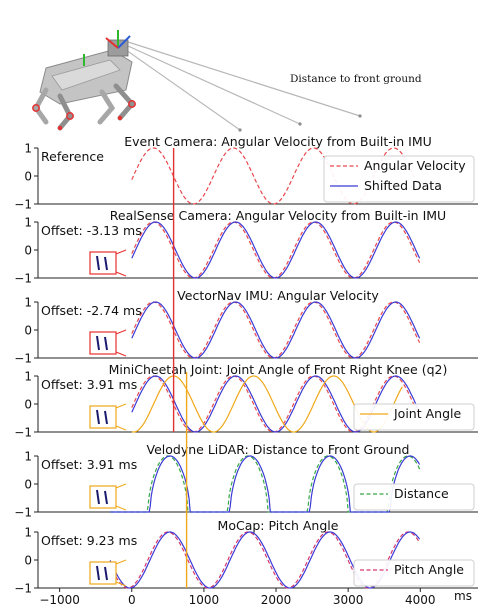 The width and height of the screenshot is (480, 615). Describe the element at coordinates (421, 493) in the screenshot. I see `legend-label: Distance` at that location.